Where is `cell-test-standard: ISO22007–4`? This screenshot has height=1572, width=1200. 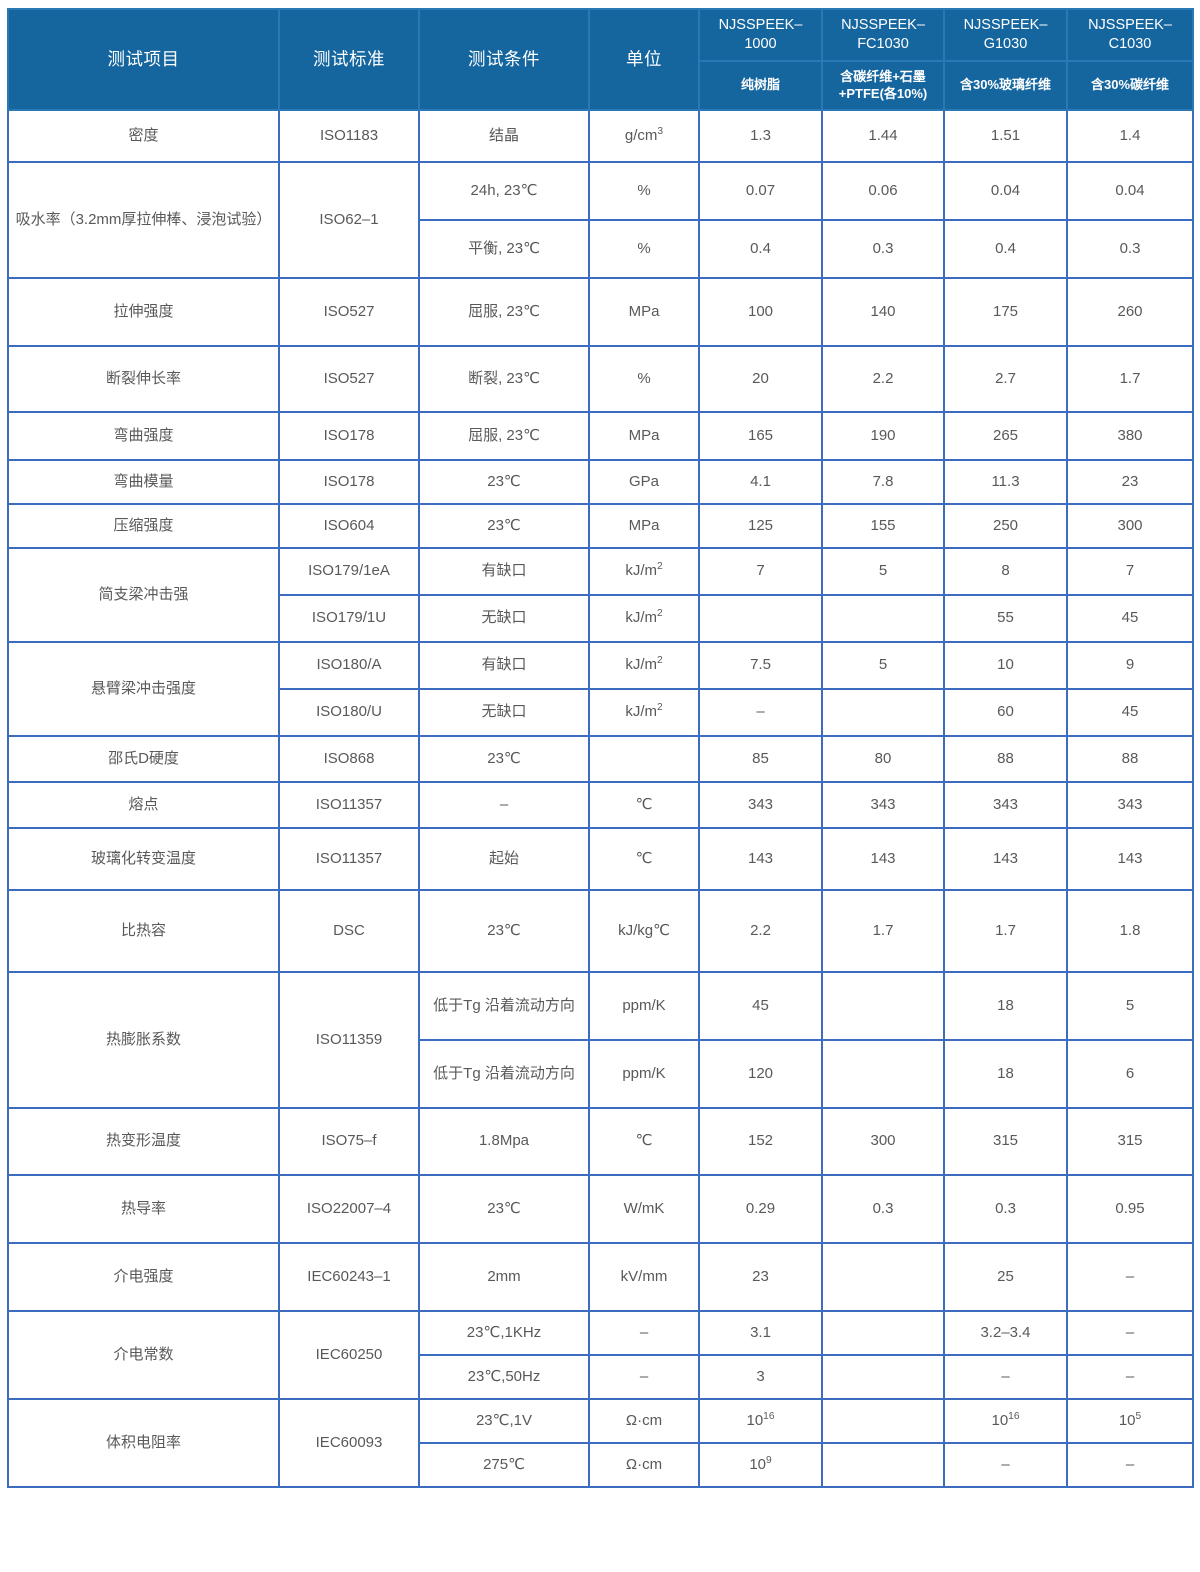 cell-test-standard: ISO22007–4 is located at coordinates (349, 1208).